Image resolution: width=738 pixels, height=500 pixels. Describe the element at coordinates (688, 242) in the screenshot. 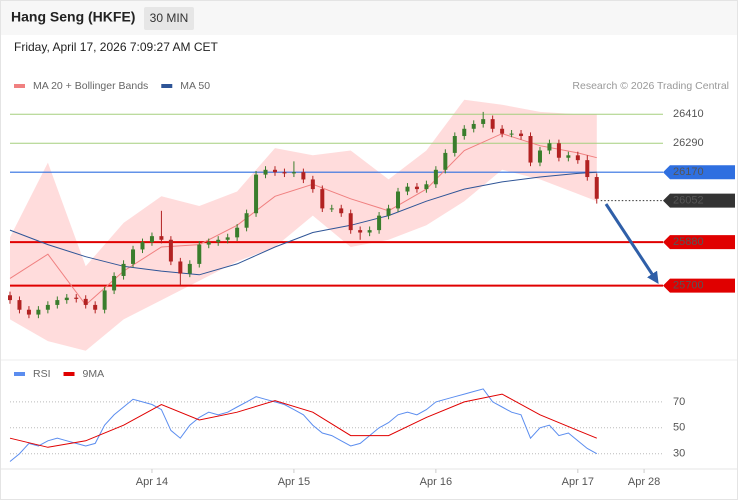

I see `level-label: 25880` at that location.